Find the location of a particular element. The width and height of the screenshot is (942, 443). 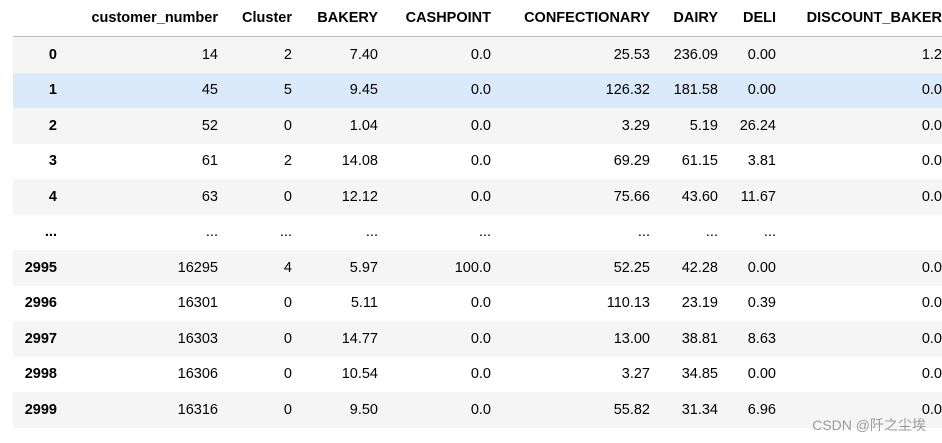

table-cell: 0.39 is located at coordinates (761, 303).